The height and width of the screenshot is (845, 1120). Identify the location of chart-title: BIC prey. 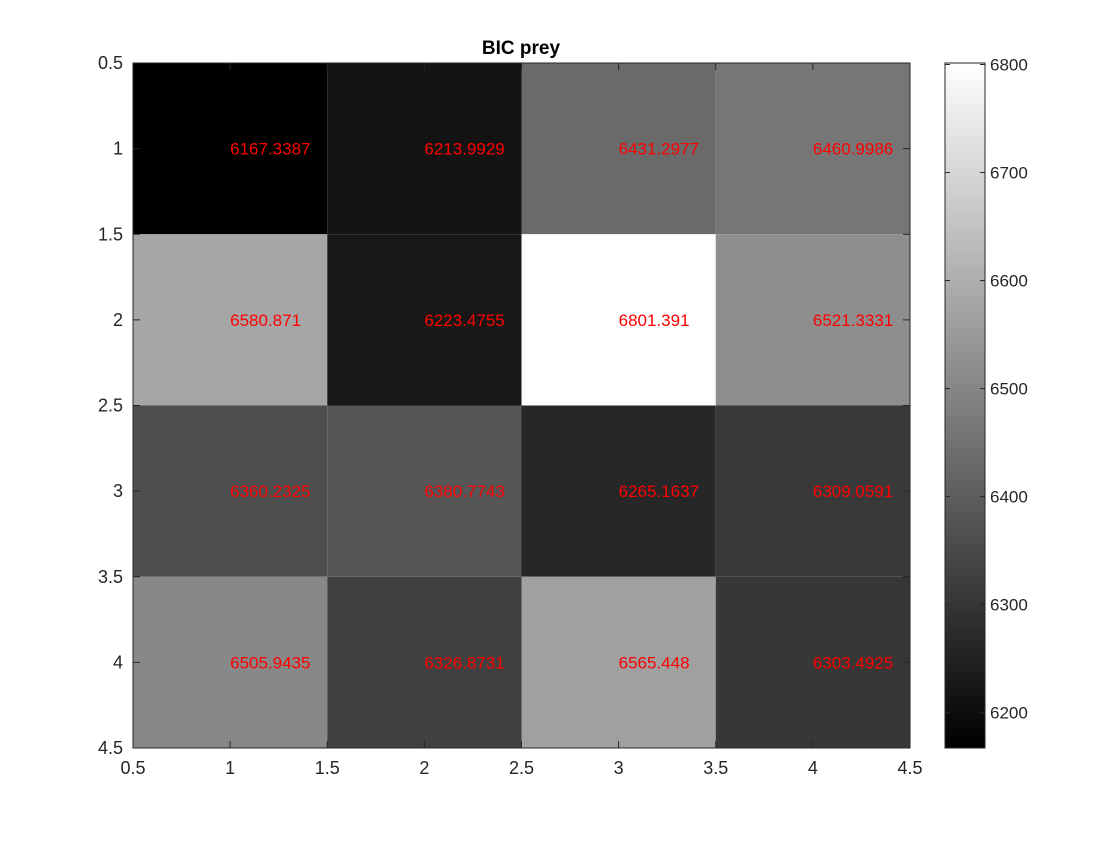
(521, 48).